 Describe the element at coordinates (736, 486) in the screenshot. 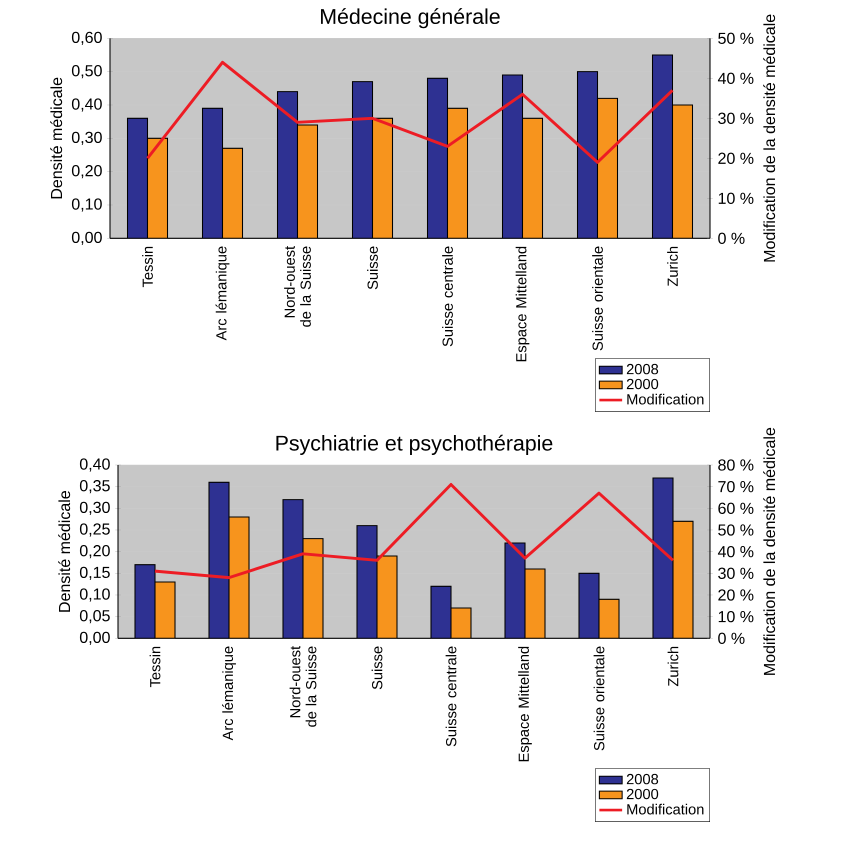

I see `y2-tick-label: 70 %` at that location.